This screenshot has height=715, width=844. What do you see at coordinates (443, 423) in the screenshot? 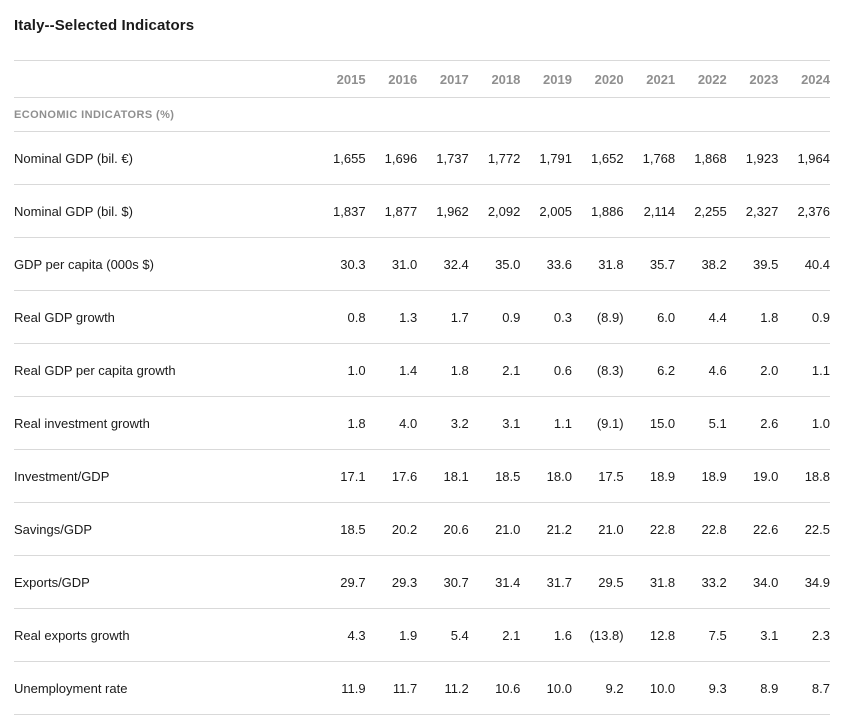
I see `value-cell: 3.2` at bounding box center [443, 423].